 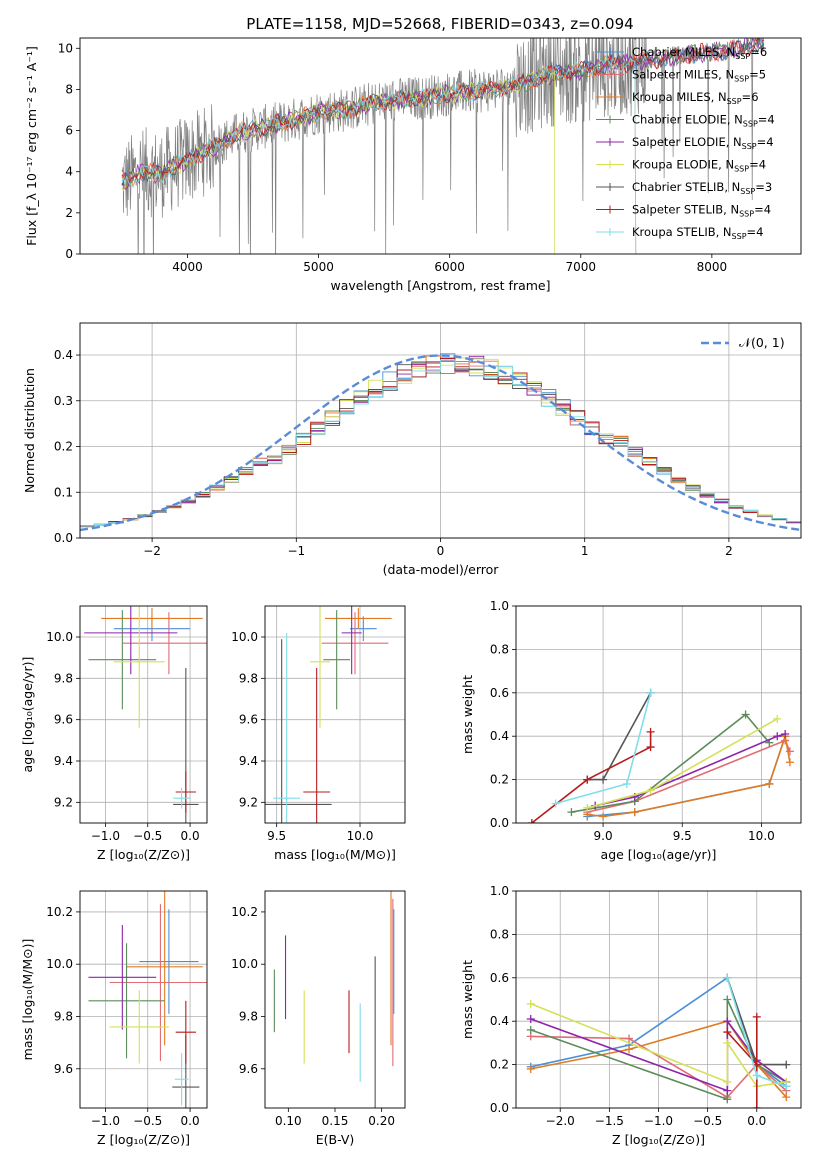 I want to click on legend-label: Kroupa ELODIE, NSSP=4, so click(x=699, y=166).